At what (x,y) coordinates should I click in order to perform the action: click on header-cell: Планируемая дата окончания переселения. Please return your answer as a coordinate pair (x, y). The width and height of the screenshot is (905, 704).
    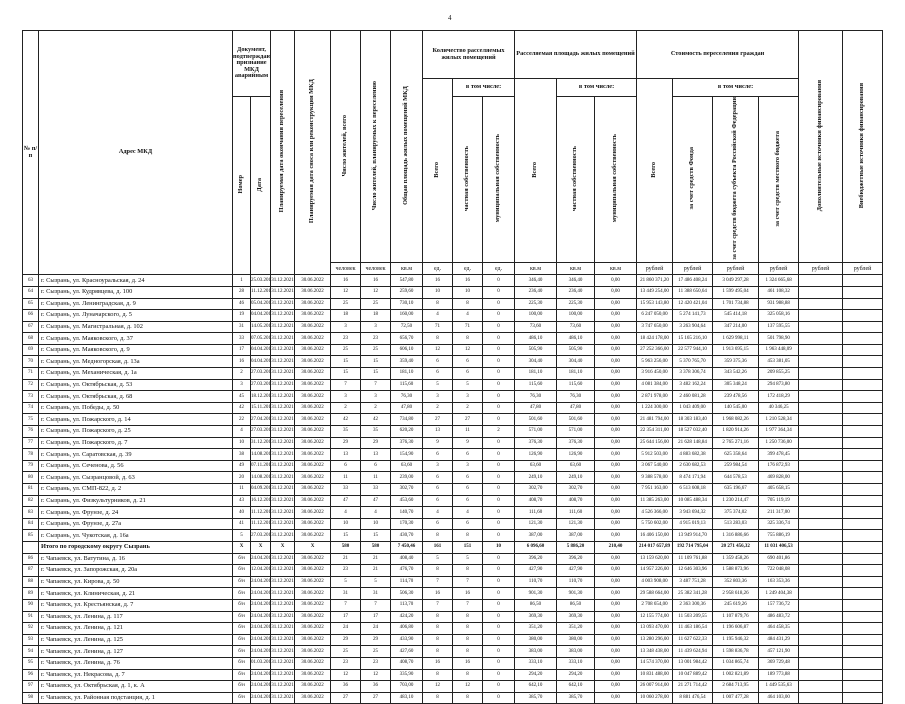
    Looking at the image, I should click on (283, 152).